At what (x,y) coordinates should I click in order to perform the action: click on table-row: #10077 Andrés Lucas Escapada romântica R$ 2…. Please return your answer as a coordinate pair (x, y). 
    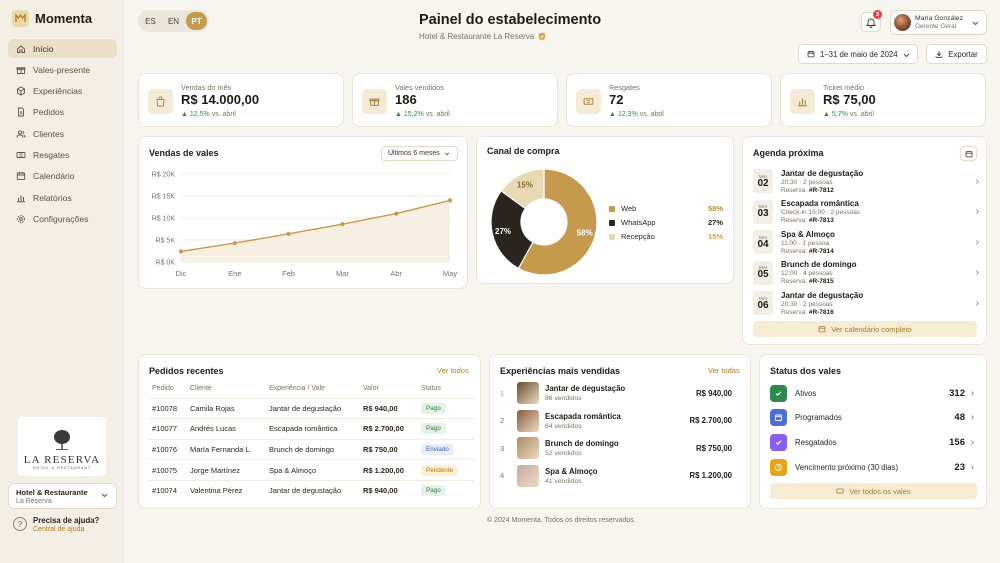
    Looking at the image, I should click on (311, 429).